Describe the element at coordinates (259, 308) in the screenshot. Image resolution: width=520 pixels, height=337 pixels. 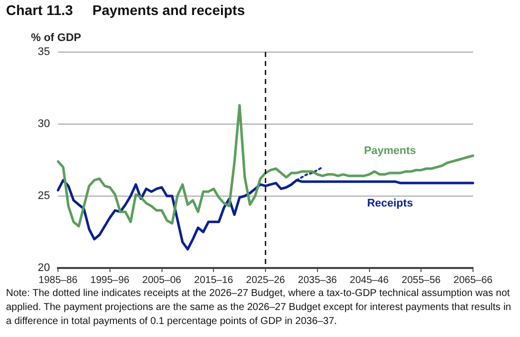
I see `text: Note: The dotted line indicates receipts at the 2026–27 Budget, where a tax-to-GDP technical assumption was not applied. The payment projections are the same as the 2026–27 Budget except for interest payments that results in a difference in total payments of 0.1 percentage points of GDP in 2036–37.` at that location.